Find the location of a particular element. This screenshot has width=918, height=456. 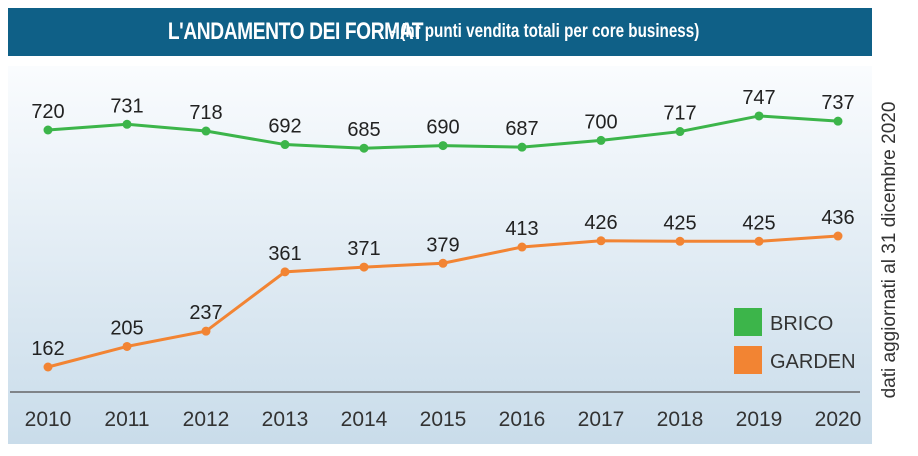

data-label-garden: 361 is located at coordinates (284, 254).